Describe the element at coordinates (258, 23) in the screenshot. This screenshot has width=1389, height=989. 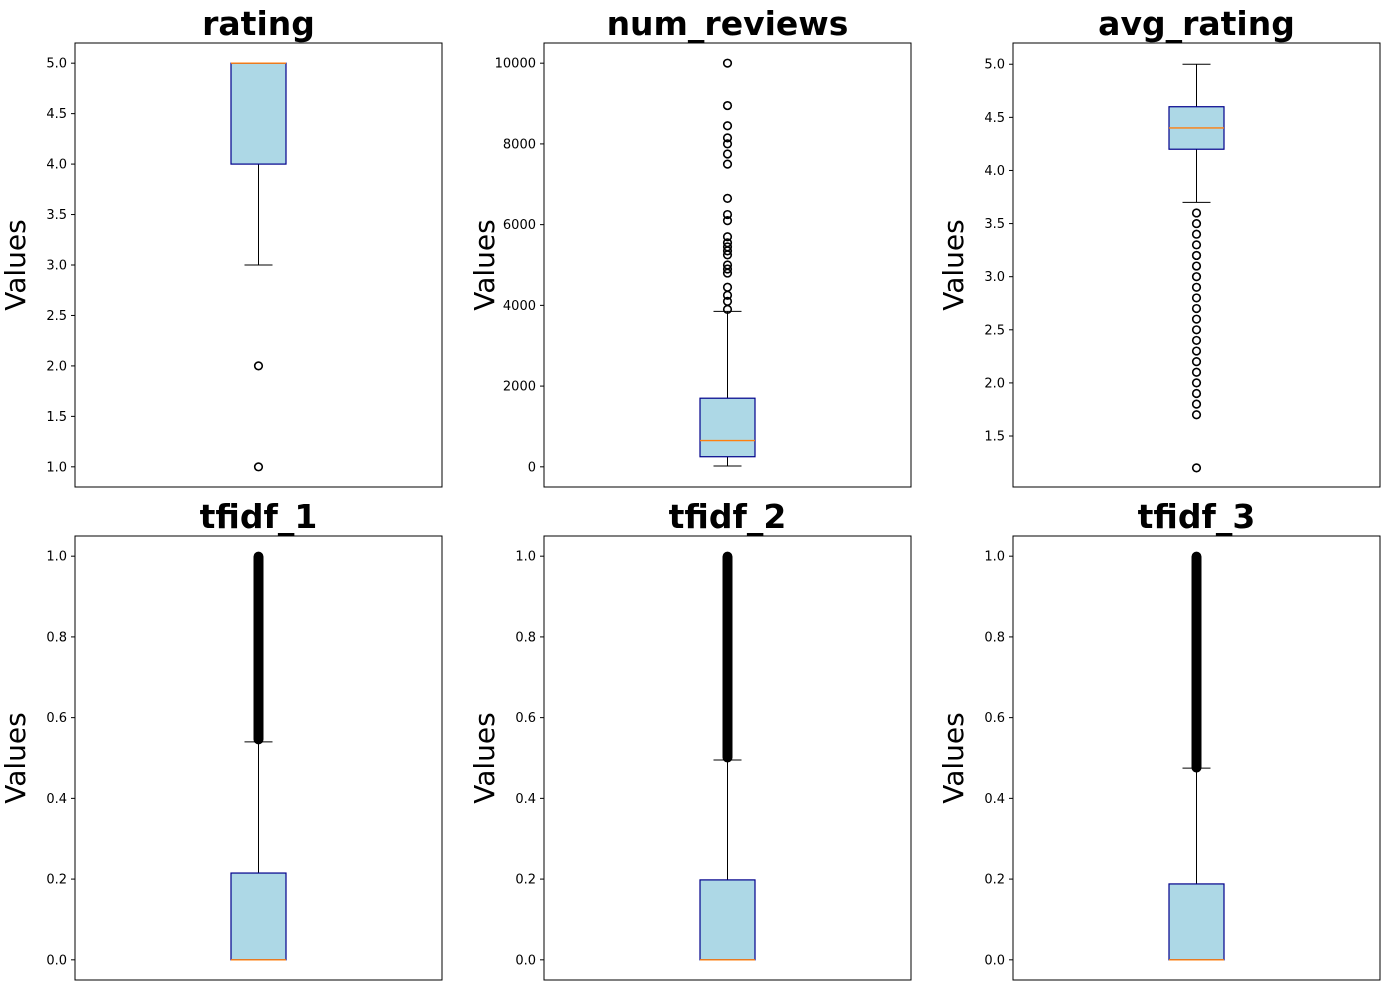
I see `chart-title: rating` at that location.